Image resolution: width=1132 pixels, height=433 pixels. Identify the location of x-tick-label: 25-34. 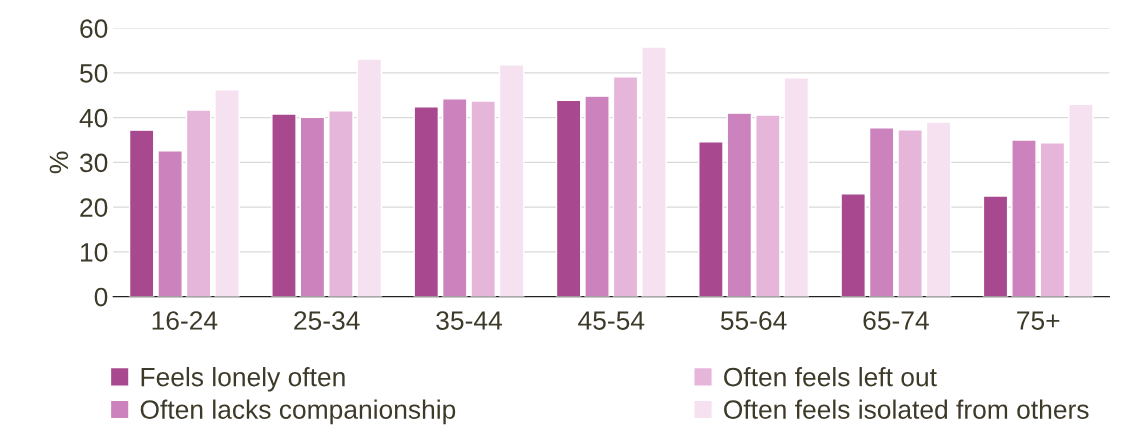
(327, 320).